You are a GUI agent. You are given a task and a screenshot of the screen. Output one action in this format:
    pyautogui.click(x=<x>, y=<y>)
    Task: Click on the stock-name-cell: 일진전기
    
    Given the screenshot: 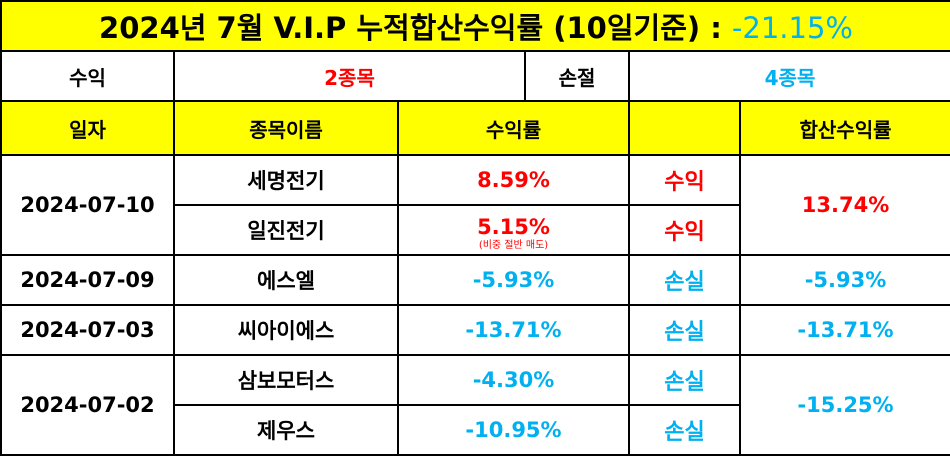 What is the action you would take?
    pyautogui.click(x=286, y=230)
    